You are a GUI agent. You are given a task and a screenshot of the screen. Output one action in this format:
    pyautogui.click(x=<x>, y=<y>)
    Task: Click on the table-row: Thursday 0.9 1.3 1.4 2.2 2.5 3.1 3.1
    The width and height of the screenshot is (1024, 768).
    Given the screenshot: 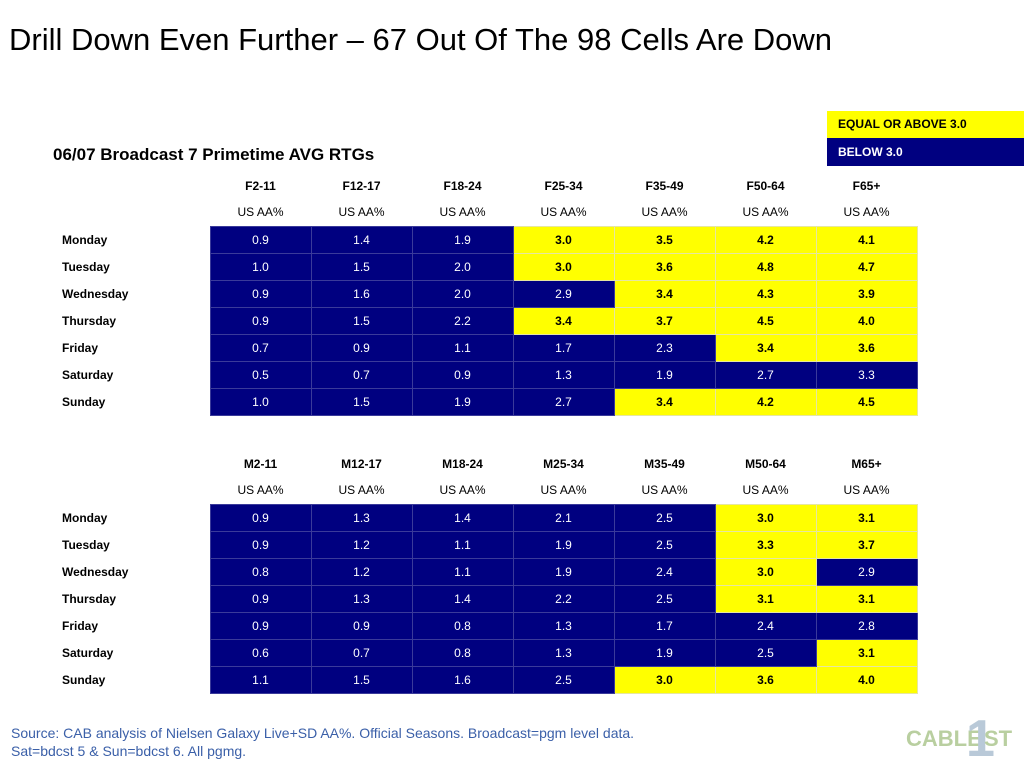 What is the action you would take?
    pyautogui.click(x=486, y=598)
    